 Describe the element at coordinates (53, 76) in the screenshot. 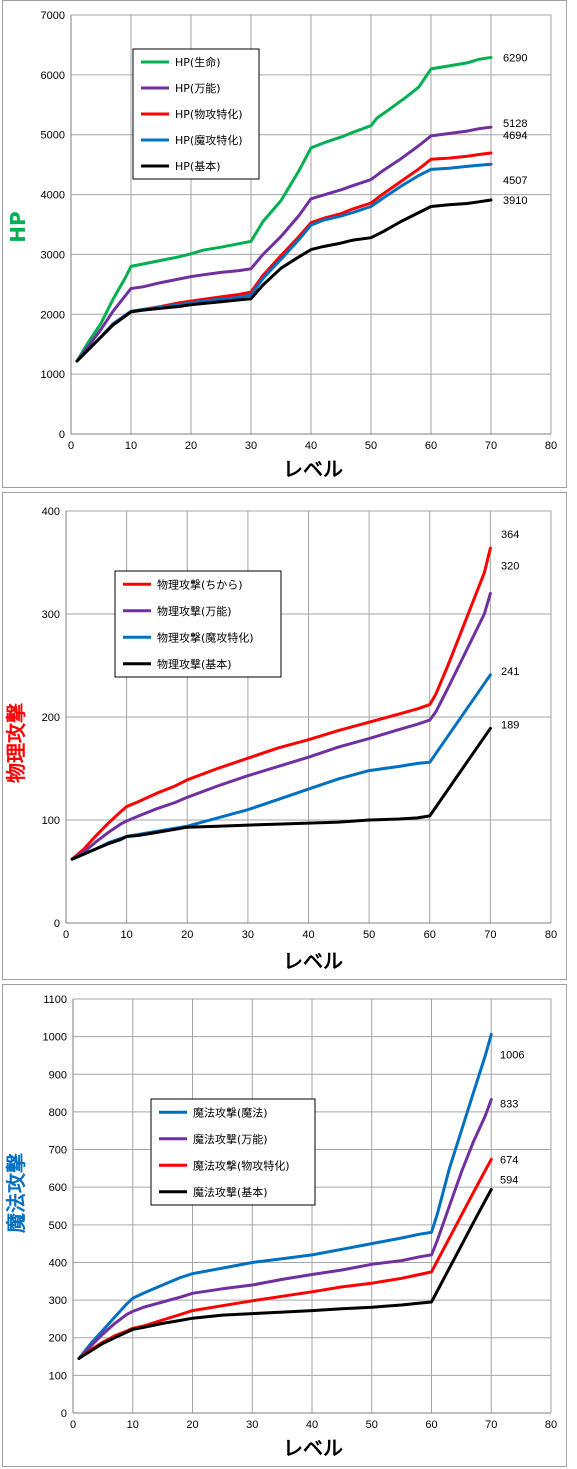

I see `y-tick-label: 6000` at that location.